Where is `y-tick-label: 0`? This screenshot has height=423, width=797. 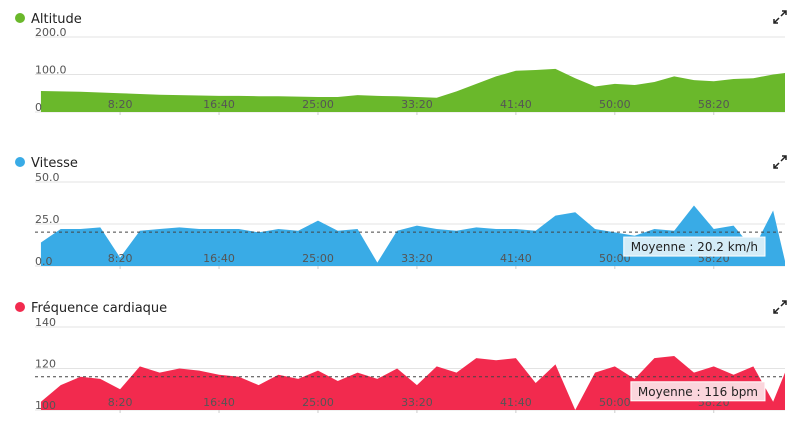
y-tick-label: 0 is located at coordinates (38, 107).